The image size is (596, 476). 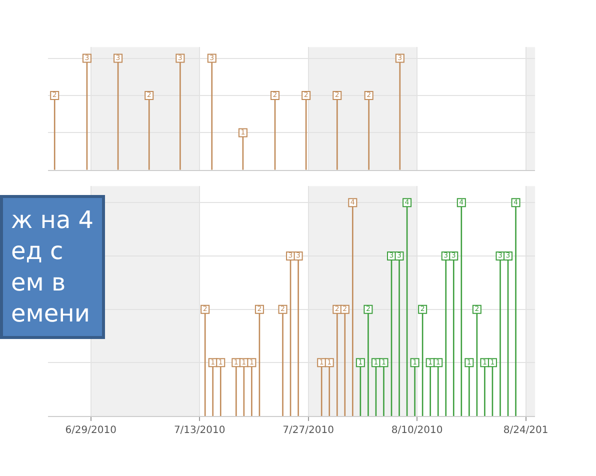 I want to click on x-tick-label: 8/10/2010, so click(x=417, y=430).